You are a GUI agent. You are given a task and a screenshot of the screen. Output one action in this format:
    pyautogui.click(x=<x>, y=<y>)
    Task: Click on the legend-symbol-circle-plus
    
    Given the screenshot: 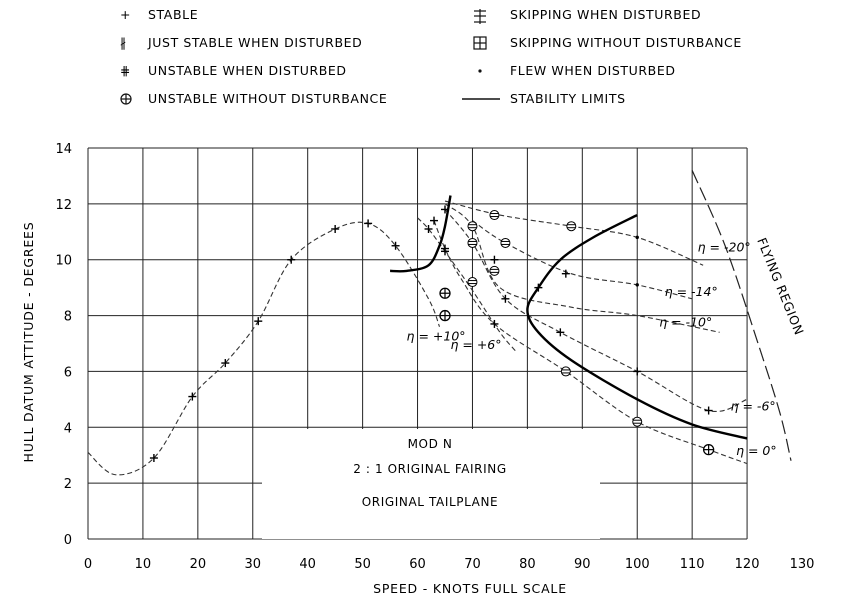 What is the action you would take?
    pyautogui.click(x=126, y=99)
    